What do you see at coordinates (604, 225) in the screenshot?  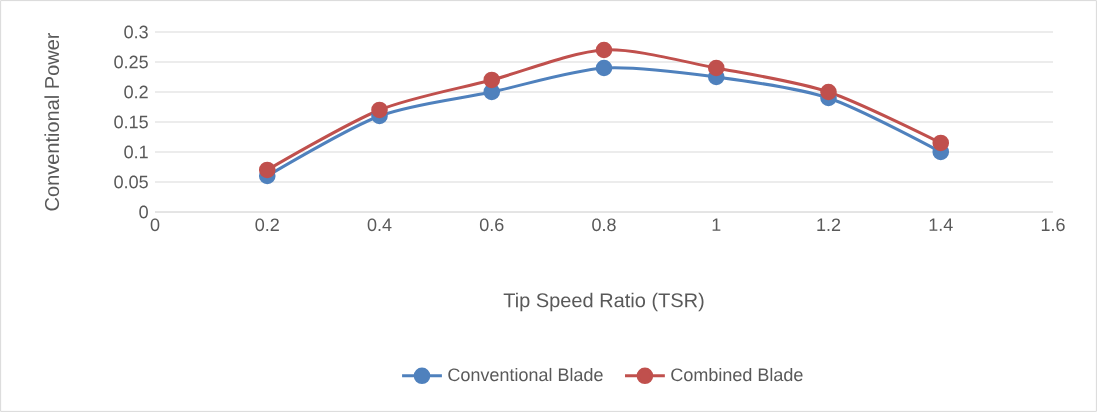 I see `x-tick-label: 0.8` at bounding box center [604, 225].